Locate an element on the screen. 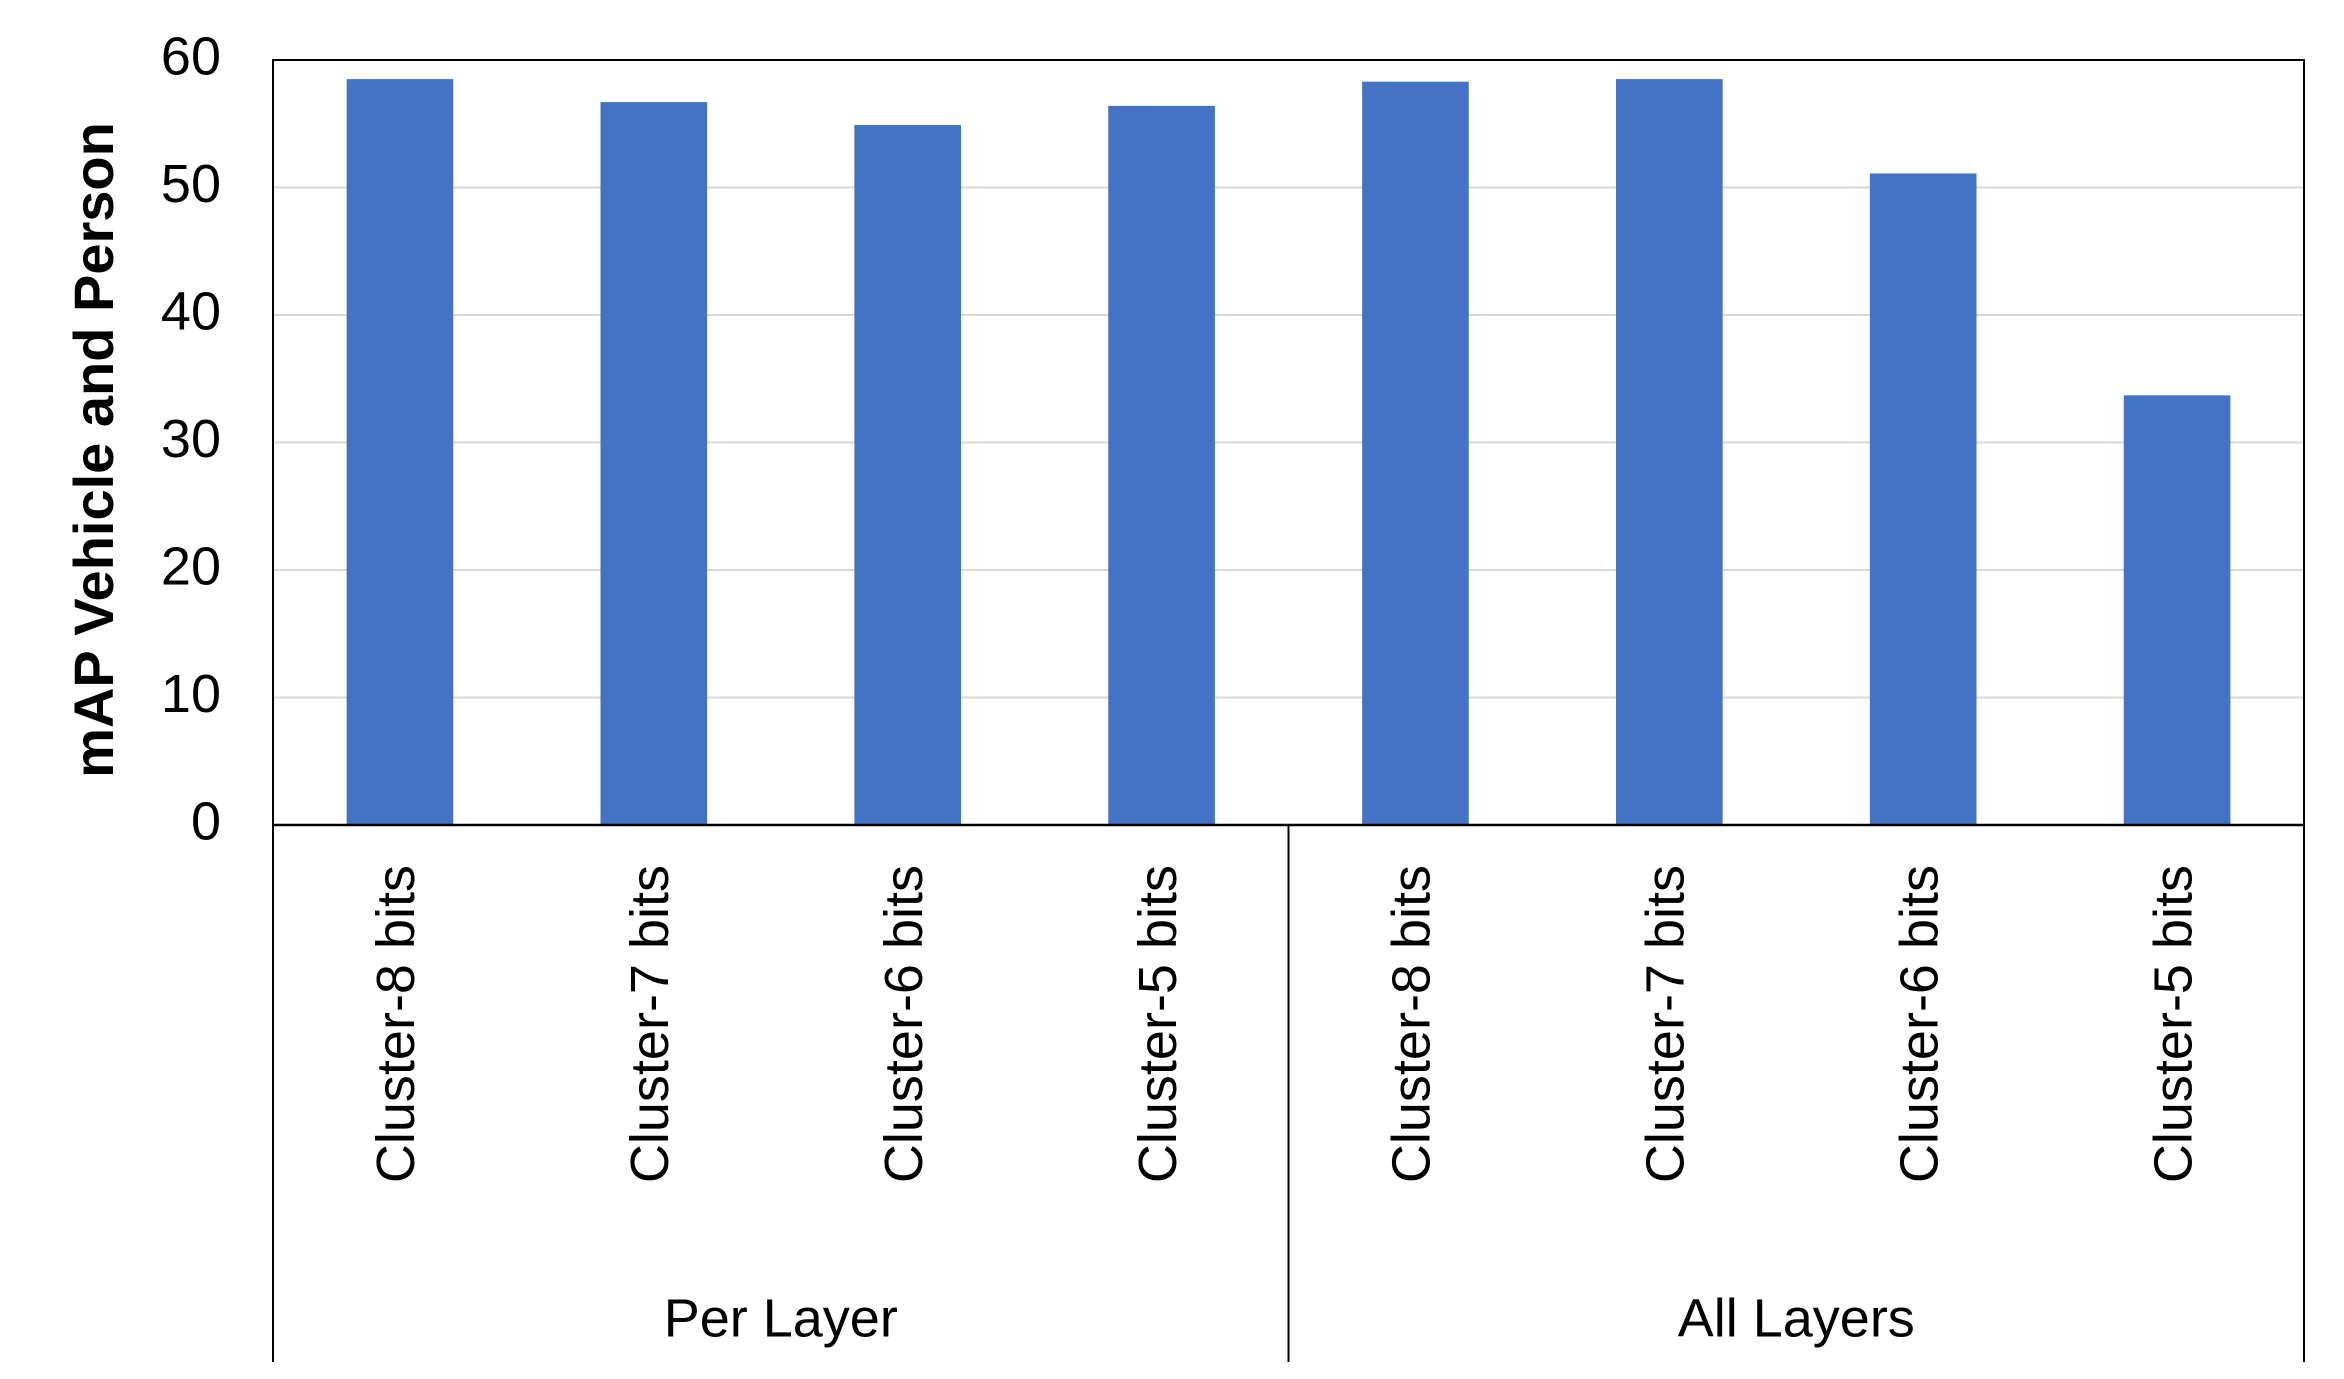 The image size is (2344, 1379). y-tick-label: 20 is located at coordinates (191, 566).